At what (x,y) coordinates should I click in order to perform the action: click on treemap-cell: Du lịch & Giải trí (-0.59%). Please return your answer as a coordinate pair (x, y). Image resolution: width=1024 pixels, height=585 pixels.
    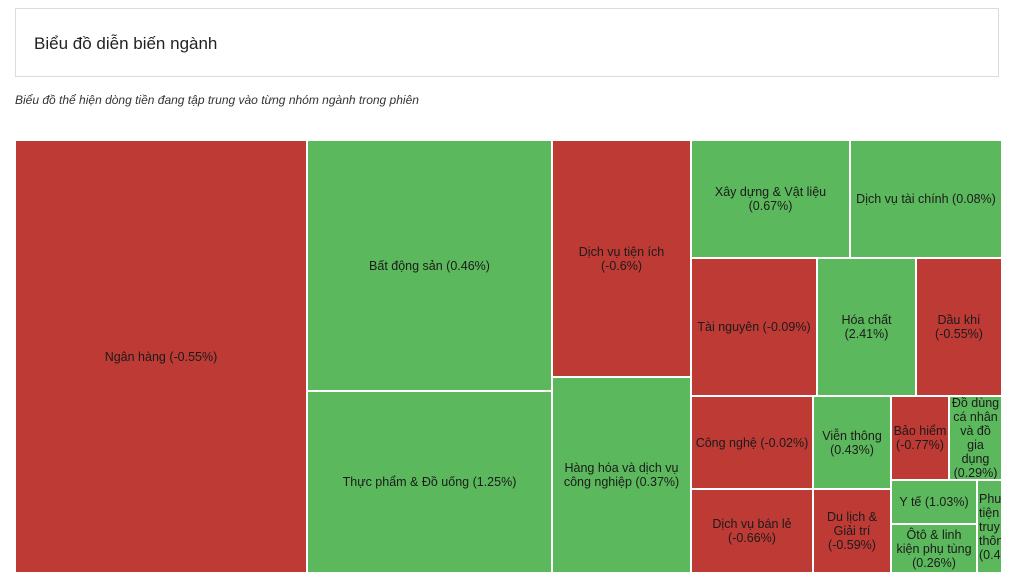
    Looking at the image, I should click on (852, 531).